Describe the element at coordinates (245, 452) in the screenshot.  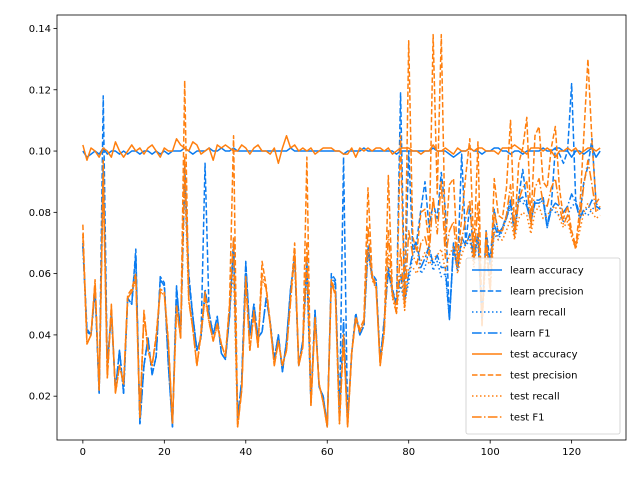
I see `x-tick-label: 40` at that location.